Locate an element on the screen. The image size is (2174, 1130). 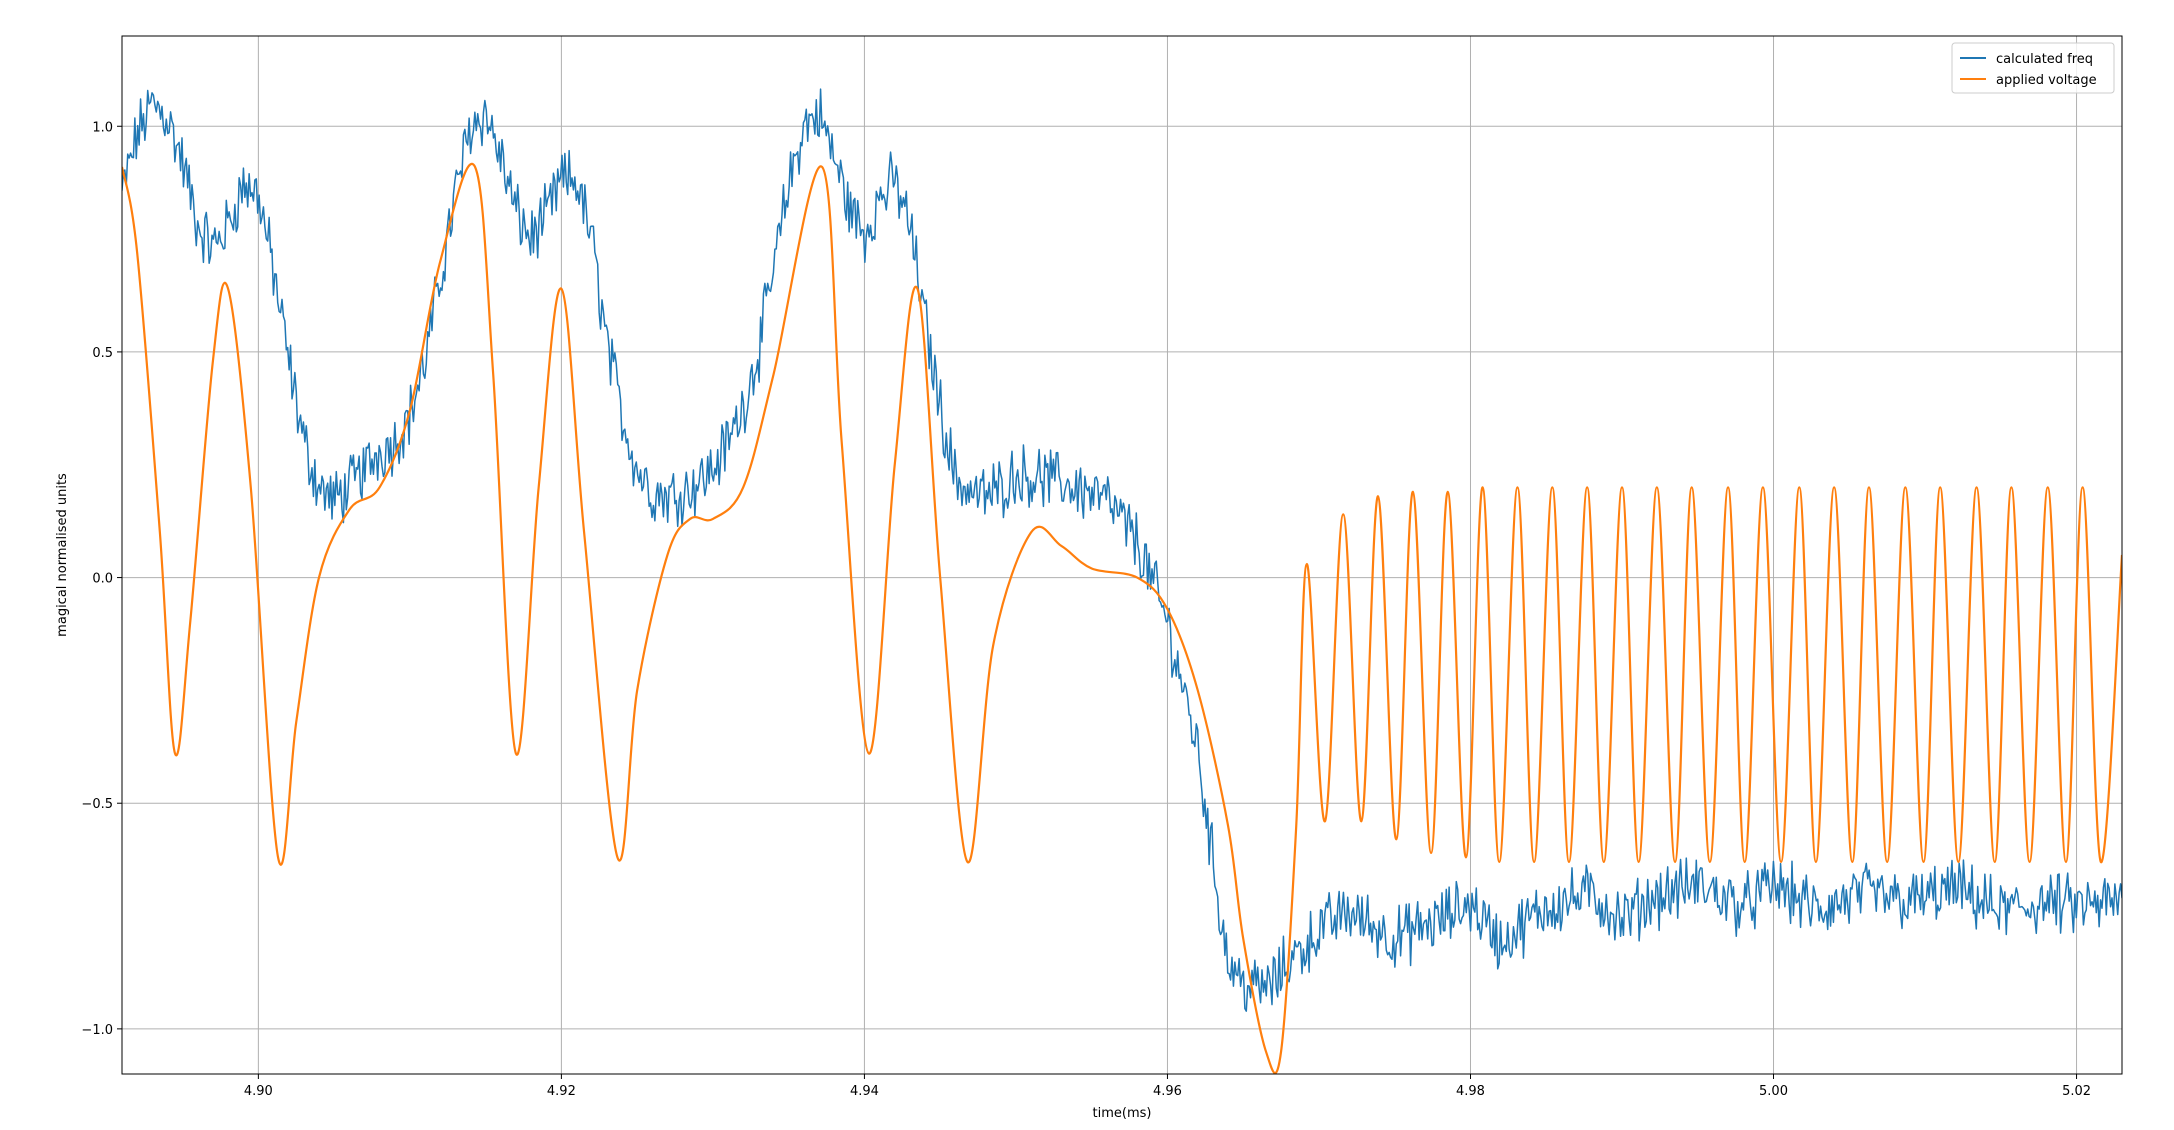
x-tick-label: 4.90 is located at coordinates (258, 1091).